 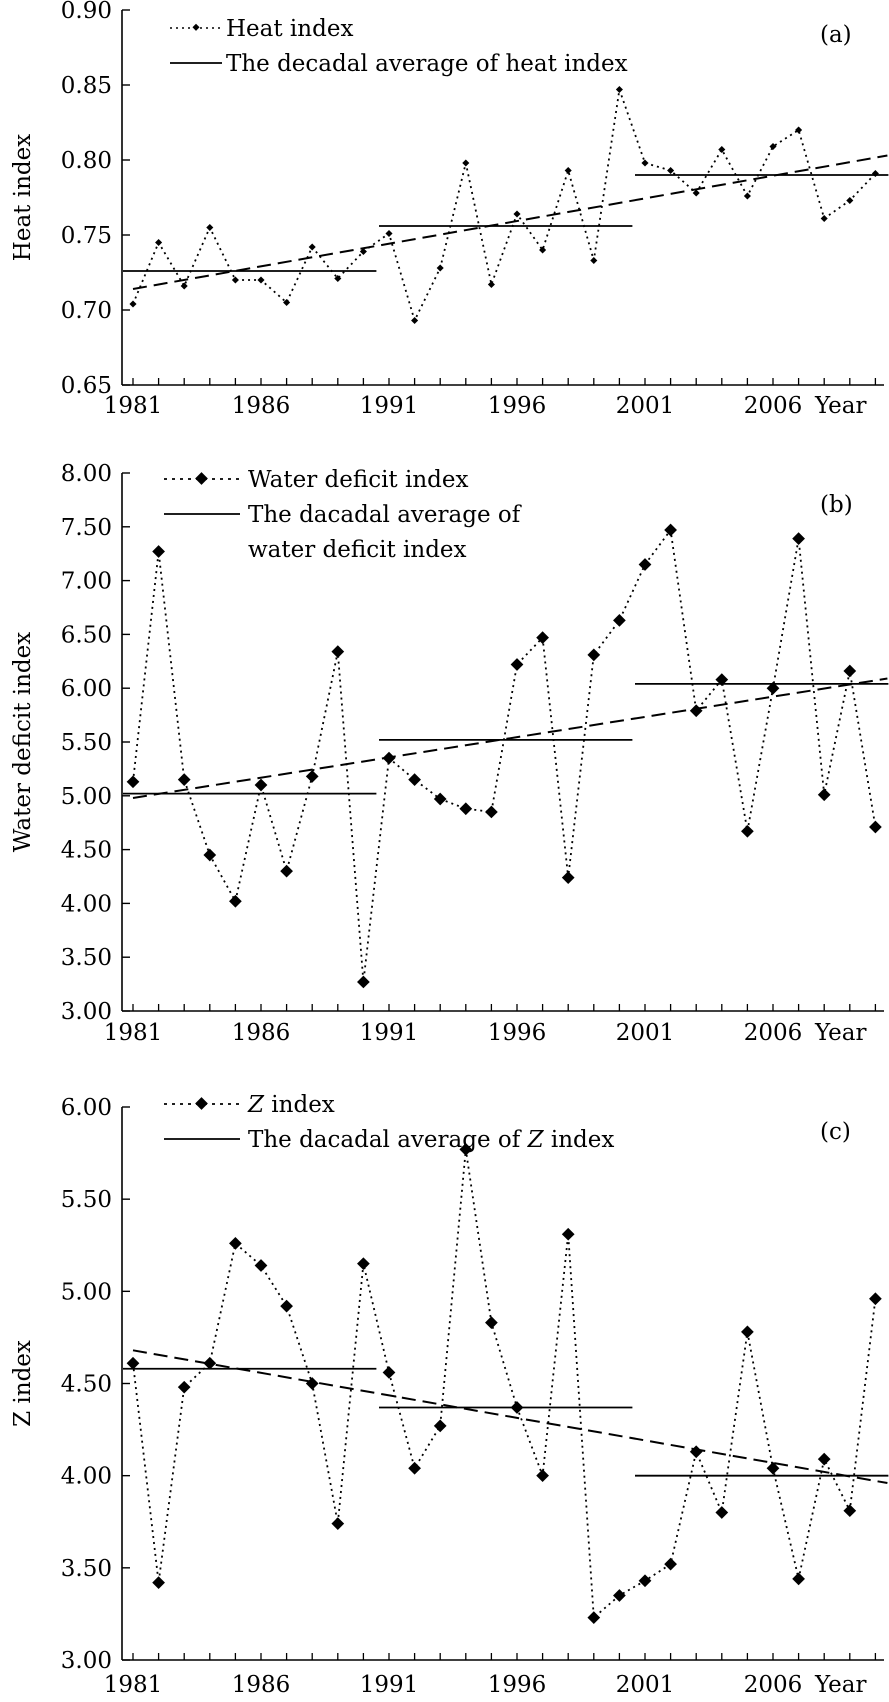 What do you see at coordinates (201, 478) in the screenshot?
I see `legend-marker-water-deficit-index` at bounding box center [201, 478].